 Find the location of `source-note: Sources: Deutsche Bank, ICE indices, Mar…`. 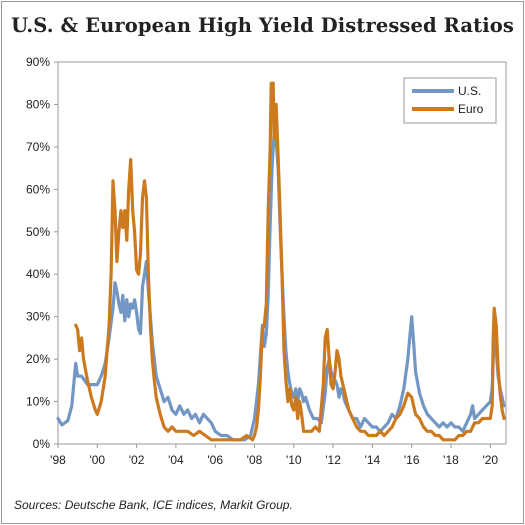

source-note: Sources: Deutsche Bank, ICE indices, Mar… is located at coordinates (153, 505).